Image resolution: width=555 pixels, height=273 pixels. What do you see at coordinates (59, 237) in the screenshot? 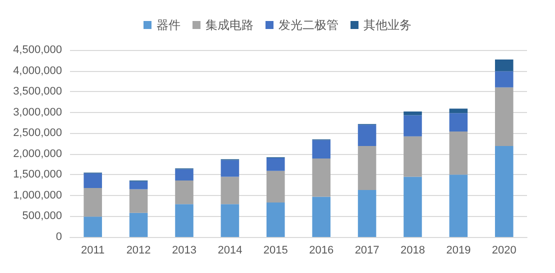
I see `y-tick-label: 0` at bounding box center [59, 237].